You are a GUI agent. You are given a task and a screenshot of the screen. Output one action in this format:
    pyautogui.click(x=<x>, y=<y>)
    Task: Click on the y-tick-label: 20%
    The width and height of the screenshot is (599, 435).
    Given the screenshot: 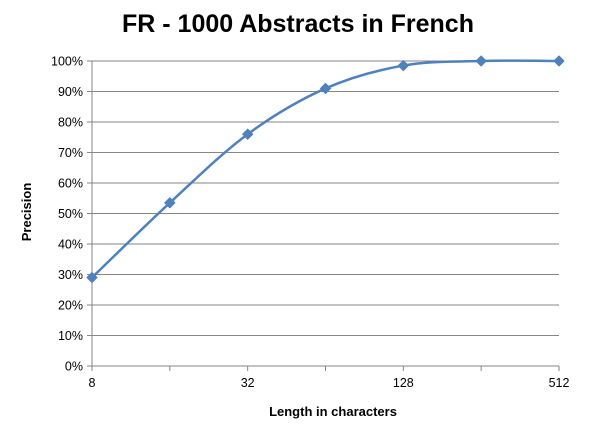 What is the action you would take?
    pyautogui.click(x=70, y=306)
    